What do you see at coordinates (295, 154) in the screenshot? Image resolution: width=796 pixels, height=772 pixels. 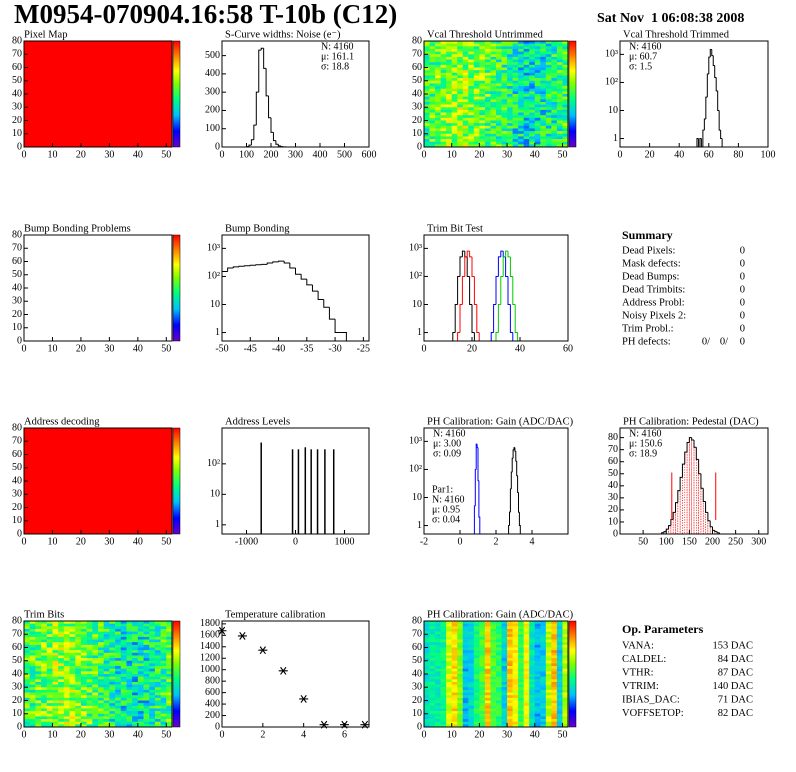 I see `x-tick-label: 300` at bounding box center [295, 154].